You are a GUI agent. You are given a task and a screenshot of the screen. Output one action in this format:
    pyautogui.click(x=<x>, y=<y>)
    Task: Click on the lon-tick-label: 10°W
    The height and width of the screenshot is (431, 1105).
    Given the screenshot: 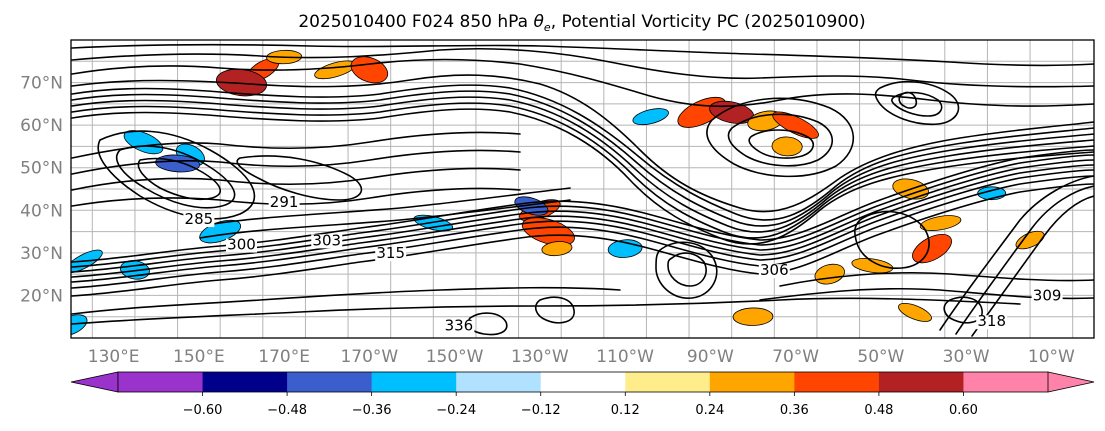 What is the action you would take?
    pyautogui.click(x=1051, y=357)
    